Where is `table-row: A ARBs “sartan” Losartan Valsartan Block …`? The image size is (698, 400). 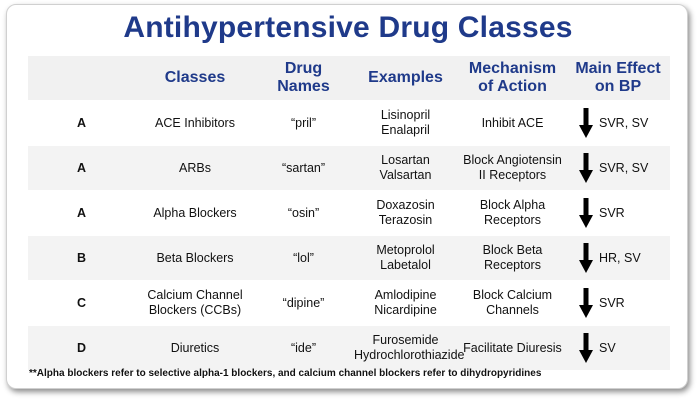
table-row: A ARBs “sartan” Losartan Valsartan Block … is located at coordinates (349, 168).